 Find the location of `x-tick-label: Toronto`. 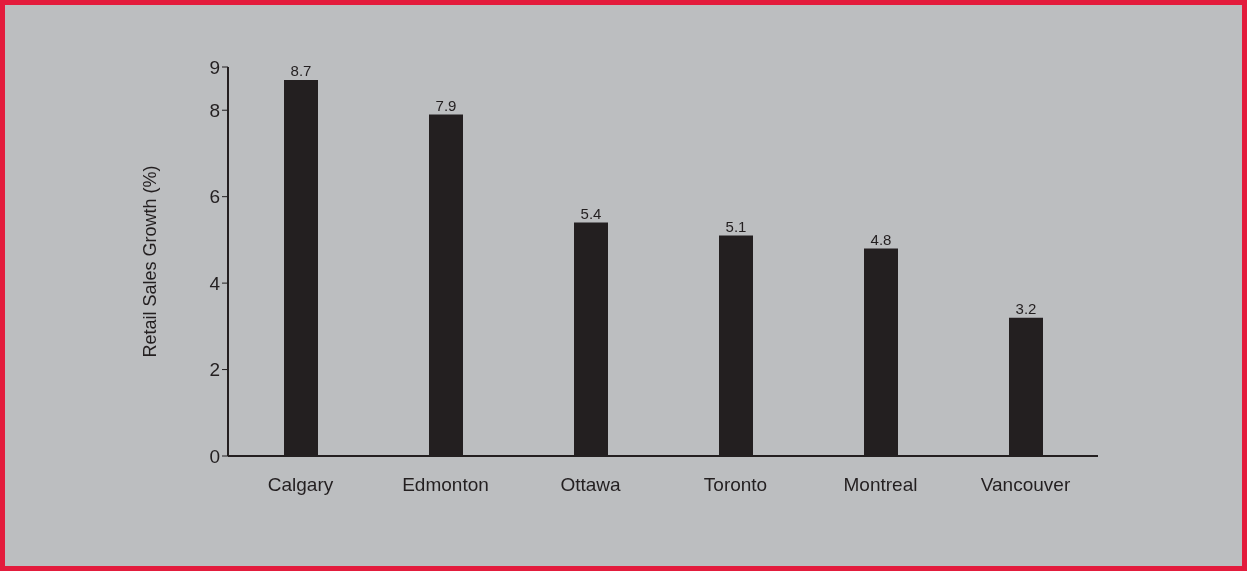

x-tick-label: Toronto is located at coordinates (735, 485).